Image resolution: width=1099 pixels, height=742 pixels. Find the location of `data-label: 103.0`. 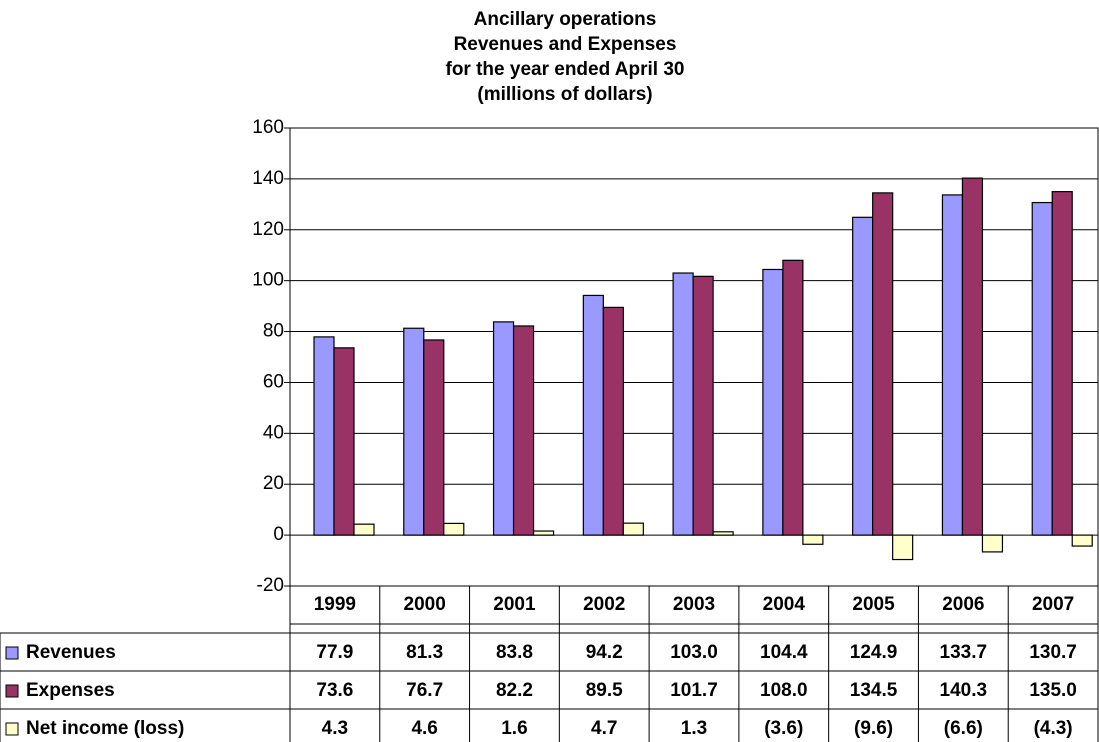

data-label: 103.0 is located at coordinates (694, 652).